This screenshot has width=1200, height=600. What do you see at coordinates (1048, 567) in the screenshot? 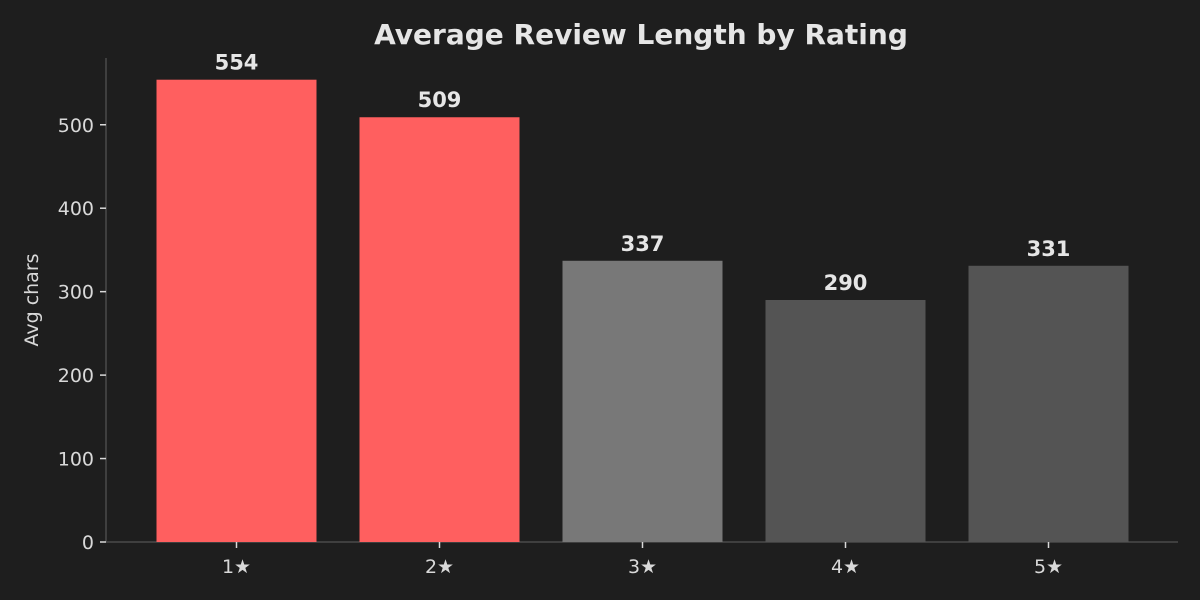
I see `x-tick-label: 5★` at bounding box center [1048, 567].